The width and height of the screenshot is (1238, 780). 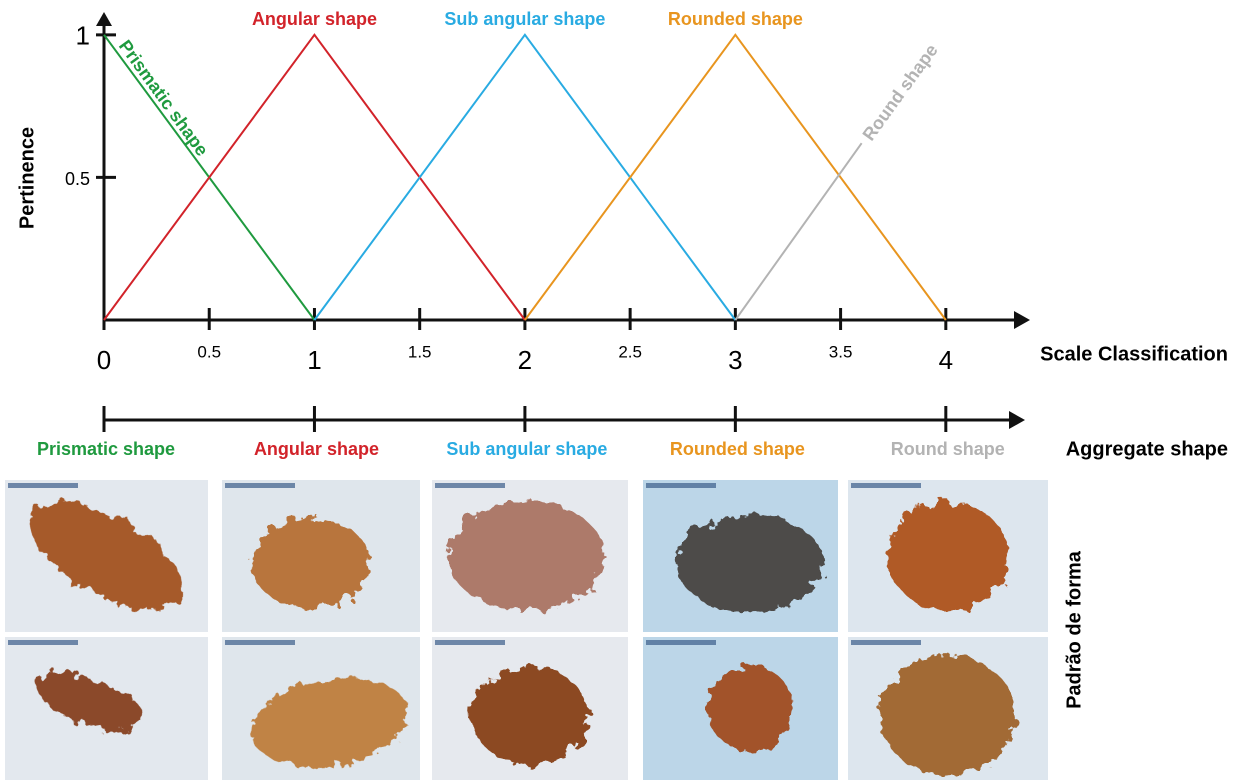 I want to click on scale-axis-arrow, so click(x=1017, y=420).